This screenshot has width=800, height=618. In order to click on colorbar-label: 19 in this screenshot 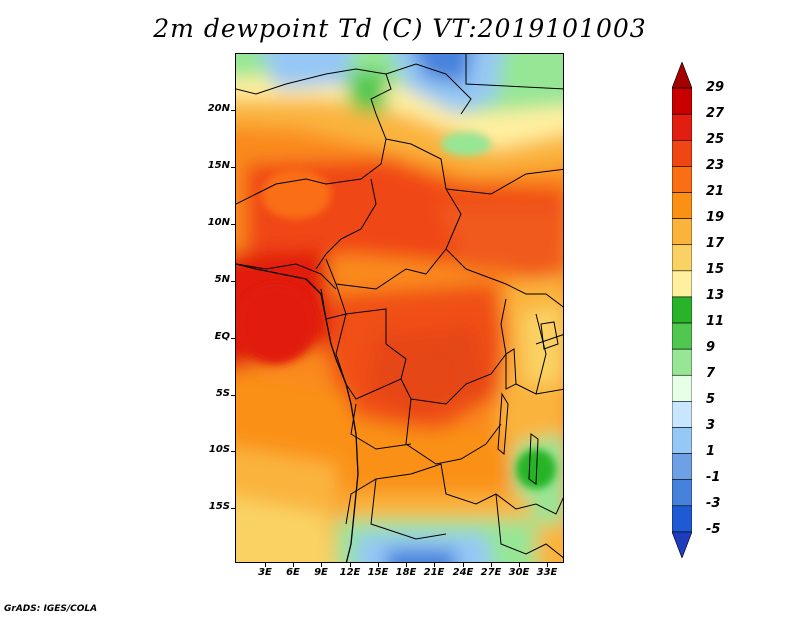, I will do `click(715, 217)`.